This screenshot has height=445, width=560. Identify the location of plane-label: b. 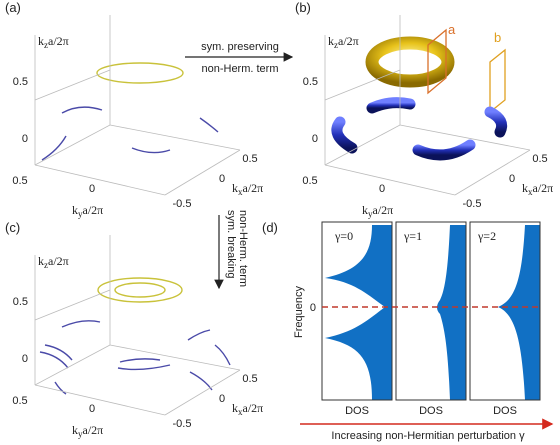
(497, 37).